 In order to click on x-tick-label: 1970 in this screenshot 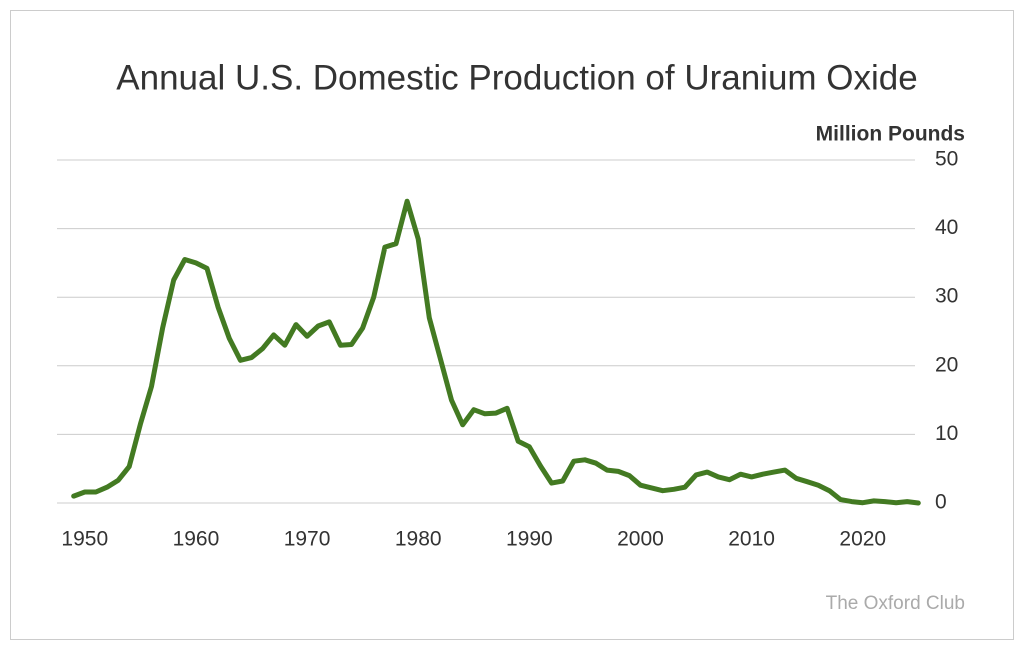, I will do `click(307, 539)`.